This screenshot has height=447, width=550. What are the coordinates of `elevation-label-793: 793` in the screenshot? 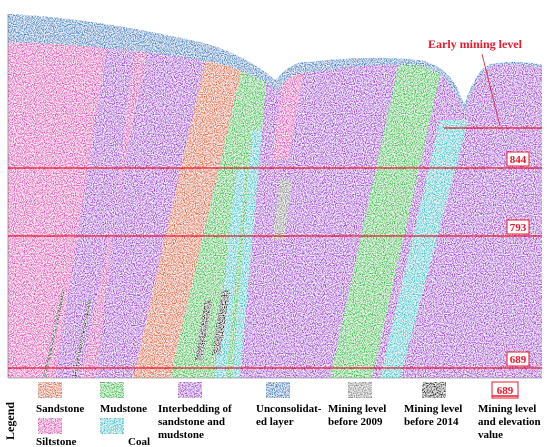 It's located at (518, 227).